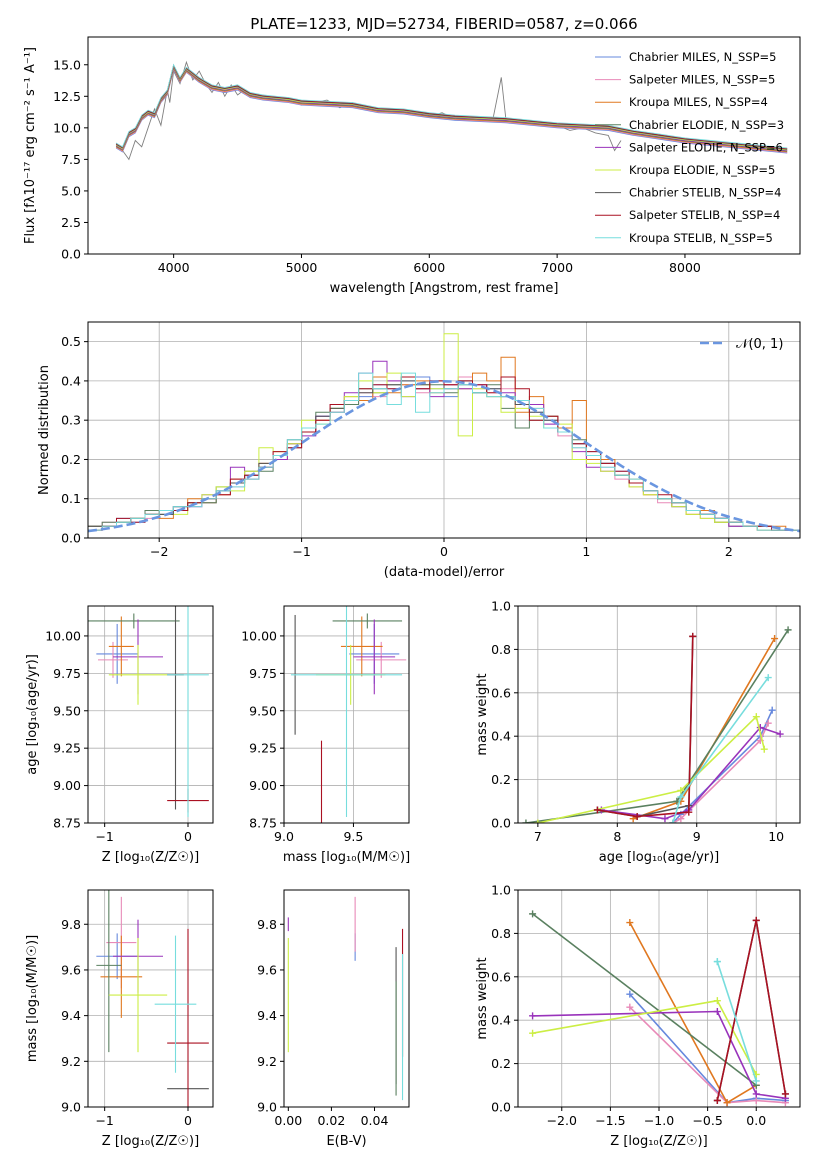  I want to click on x-tick-label: −2, so click(159, 551).